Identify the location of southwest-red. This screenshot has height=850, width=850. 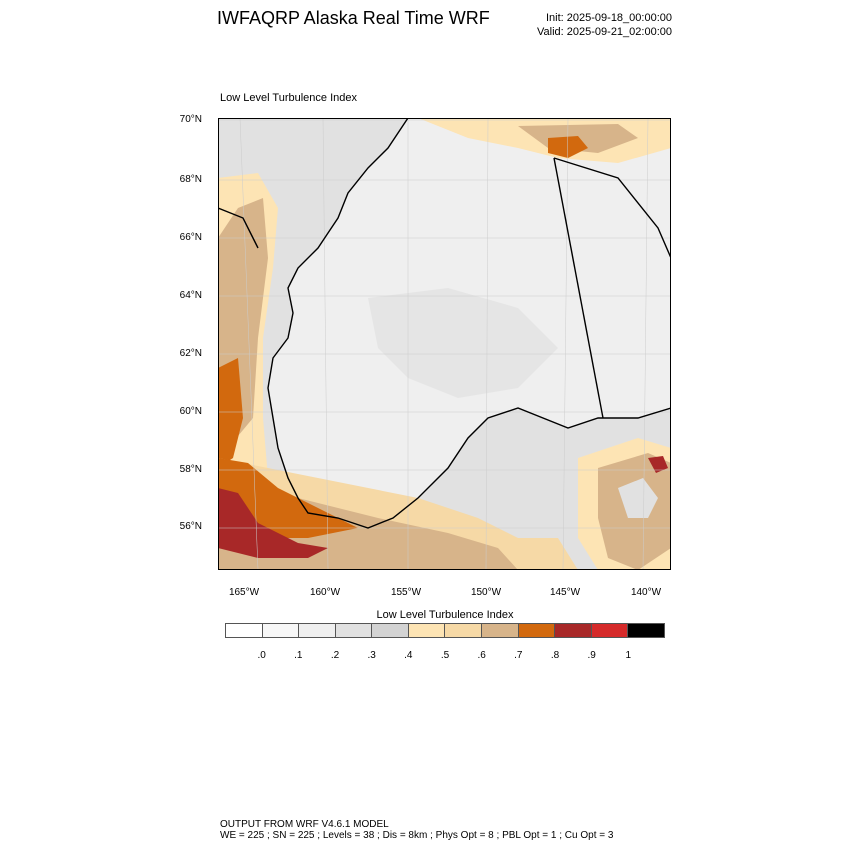
(273, 523).